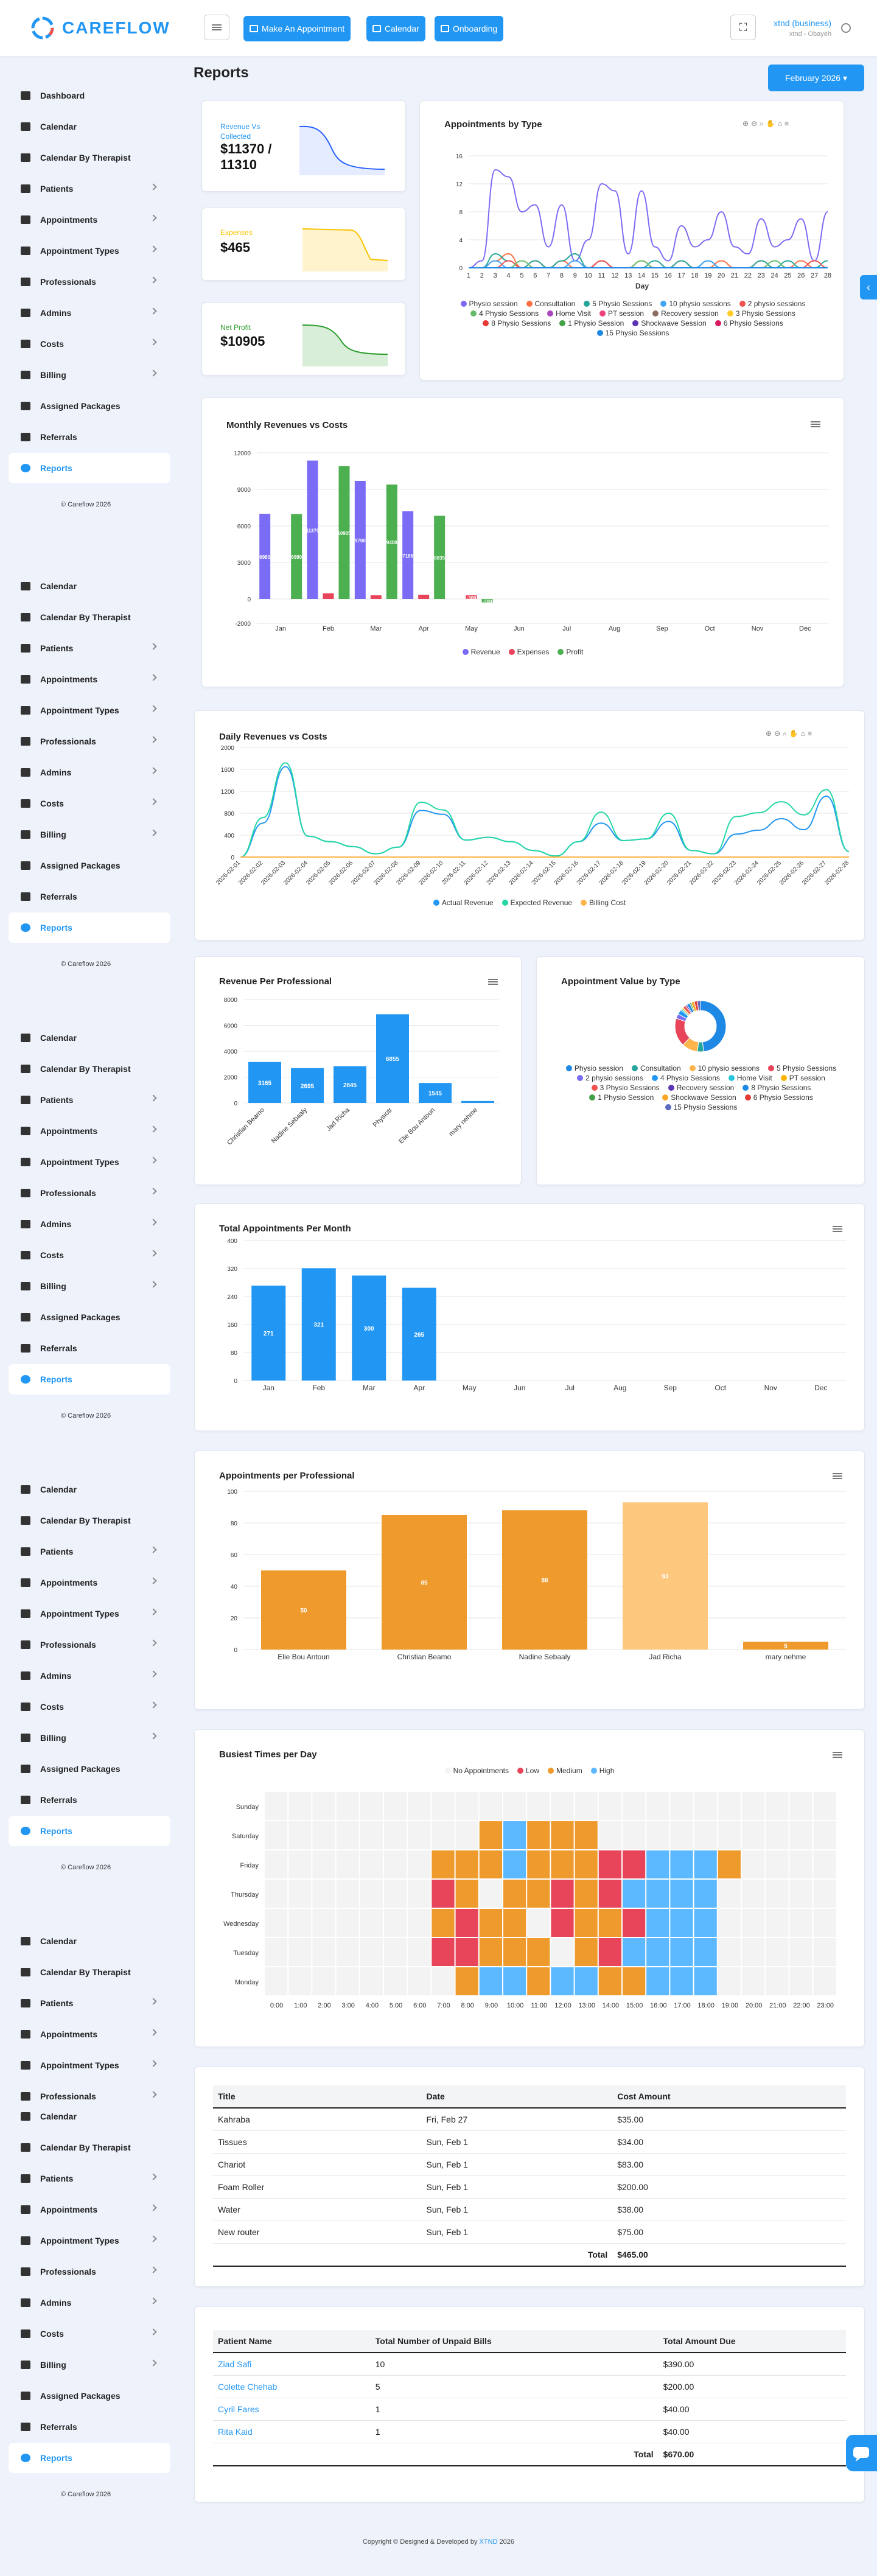 The width and height of the screenshot is (877, 2576). What do you see at coordinates (570, 652) in the screenshot?
I see `legend-item: Profit` at bounding box center [570, 652].